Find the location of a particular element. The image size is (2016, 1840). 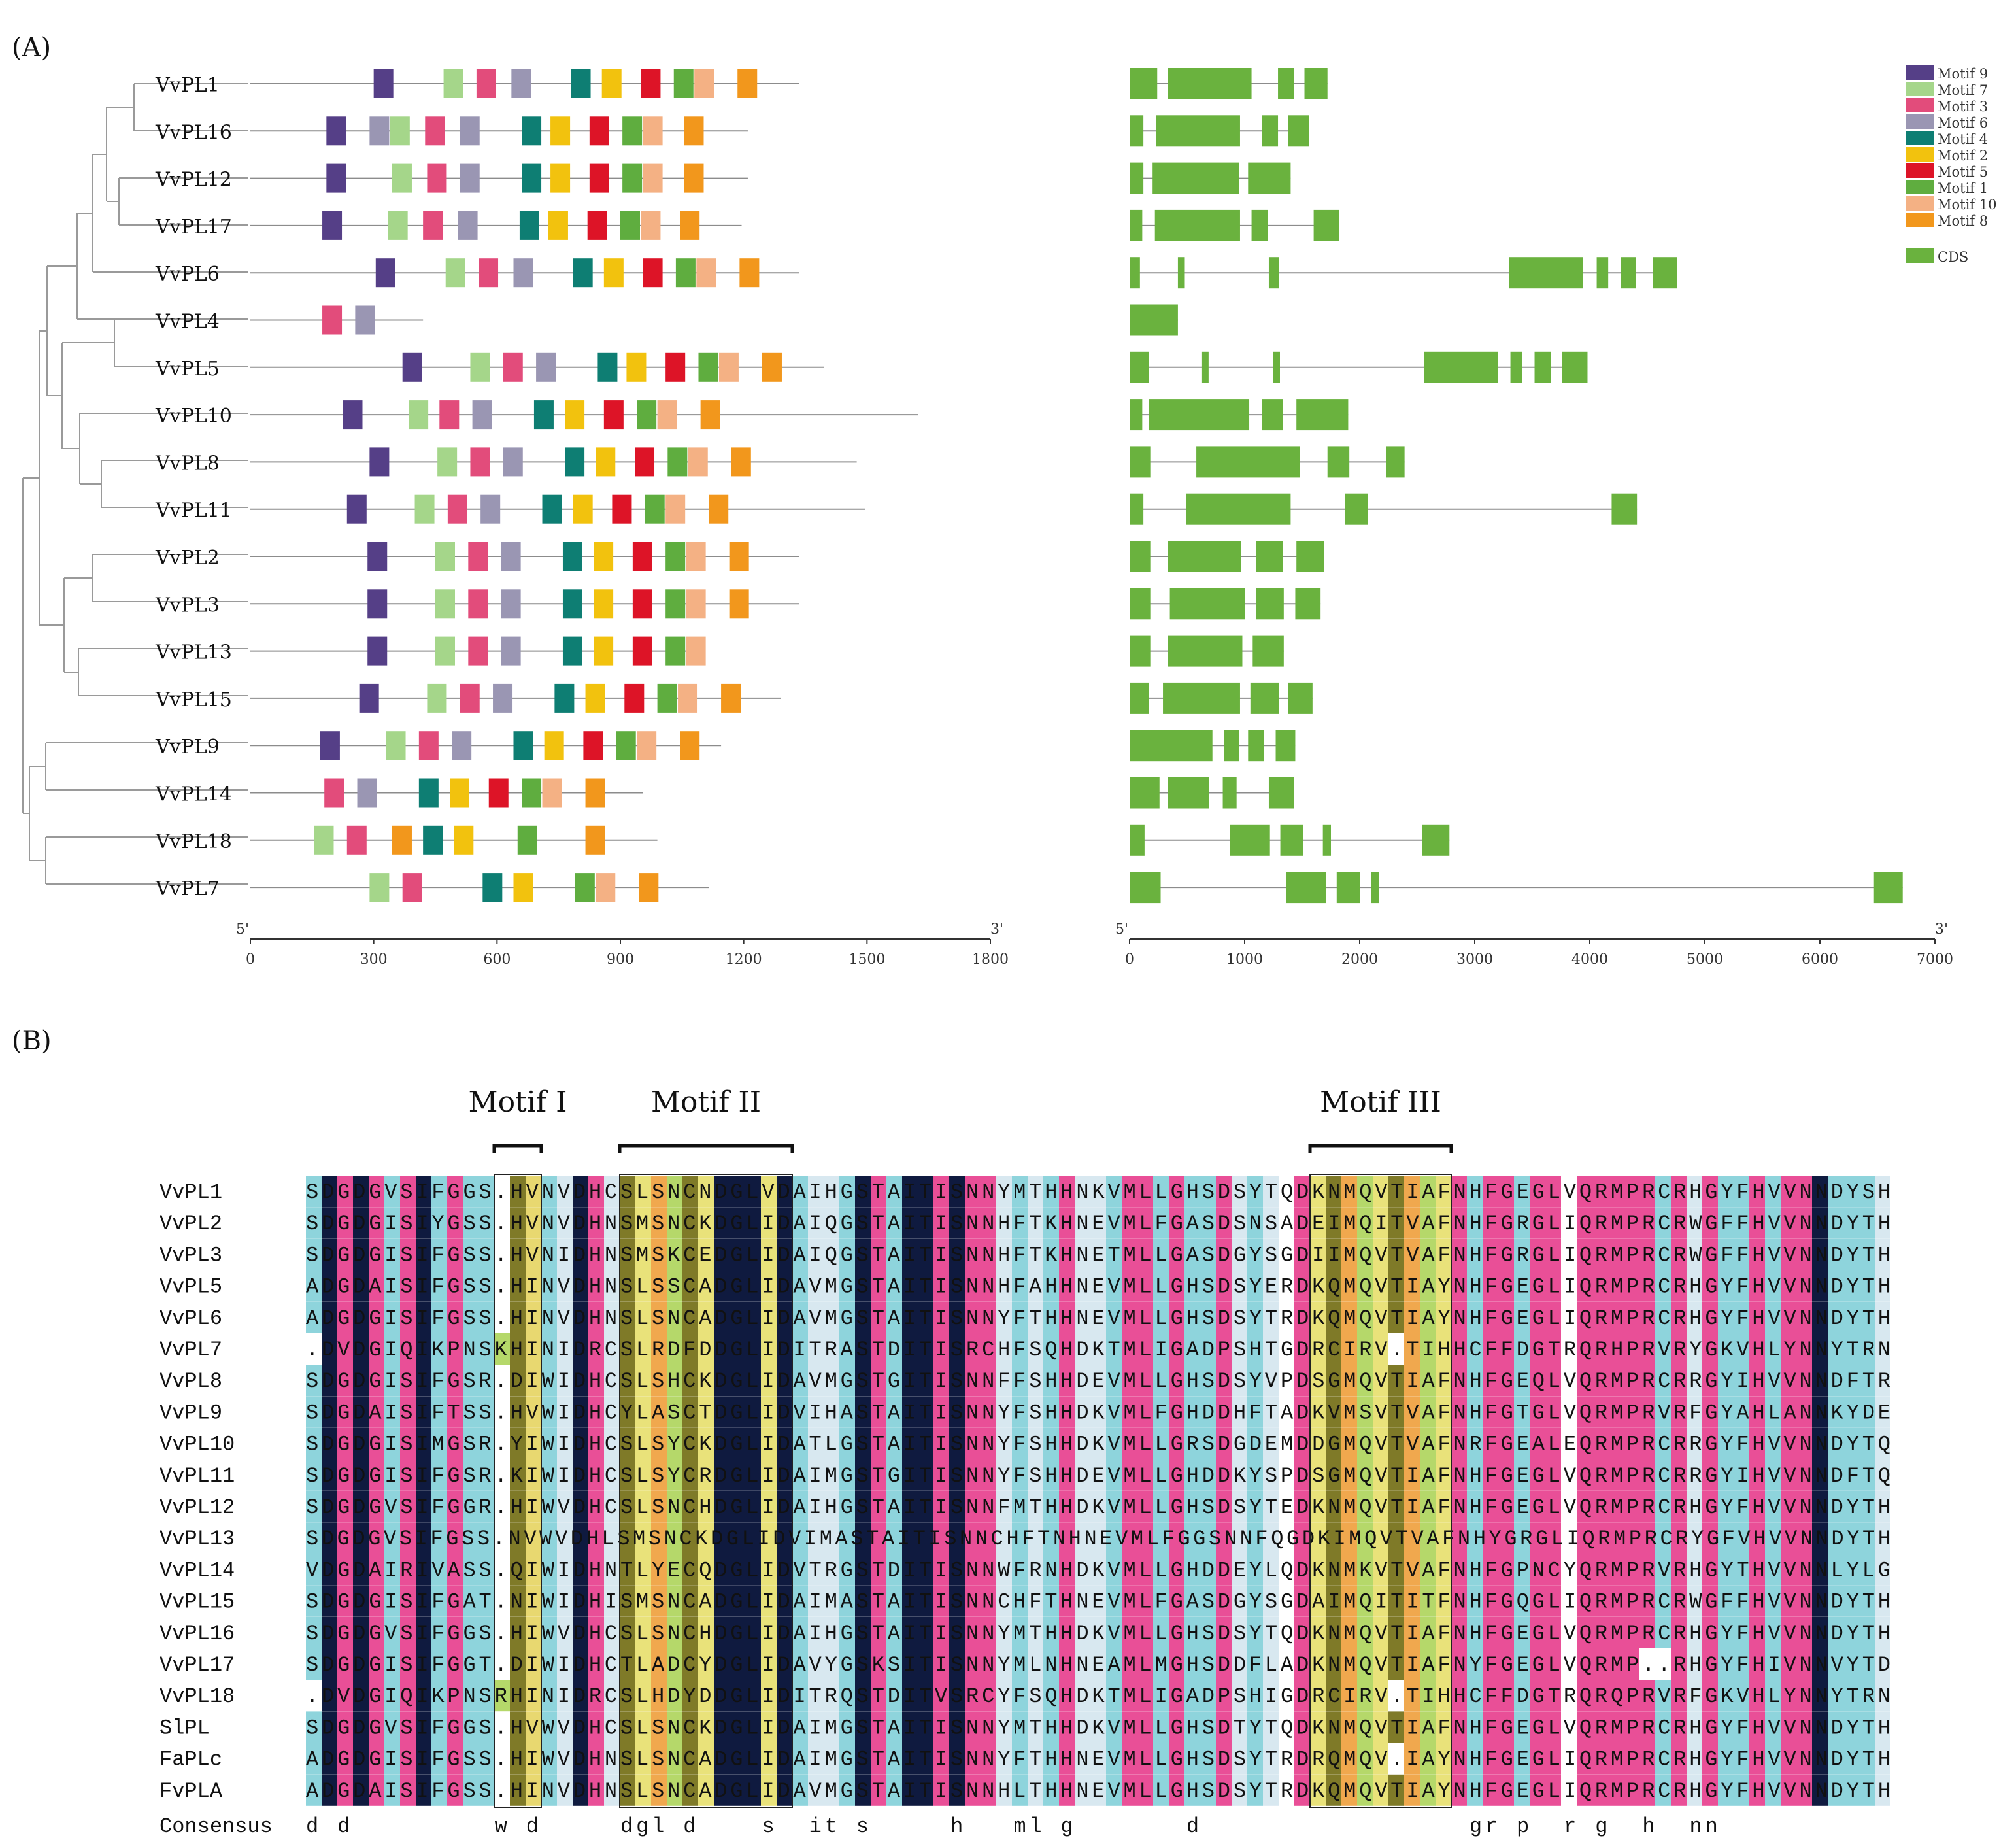

panel-b-label: (B) is located at coordinates (32, 1041).